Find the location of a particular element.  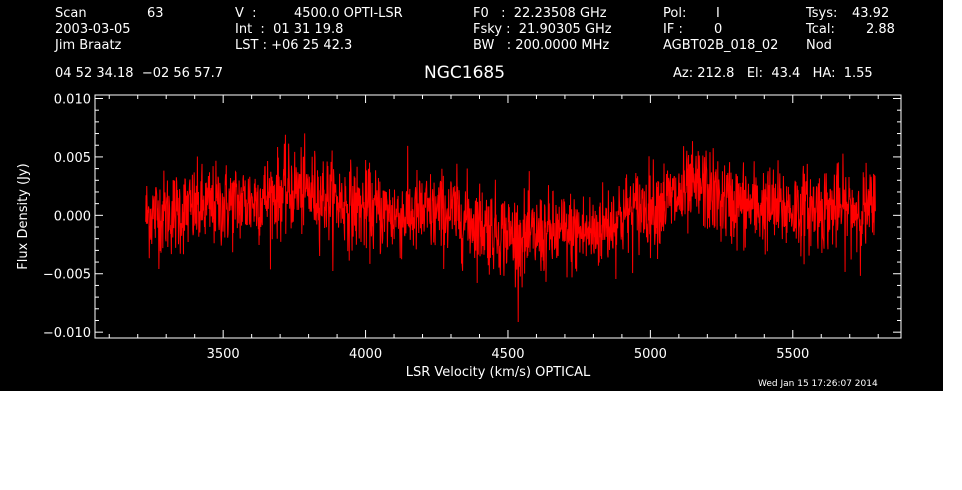

tcal-label: Tcal: is located at coordinates (820, 29).